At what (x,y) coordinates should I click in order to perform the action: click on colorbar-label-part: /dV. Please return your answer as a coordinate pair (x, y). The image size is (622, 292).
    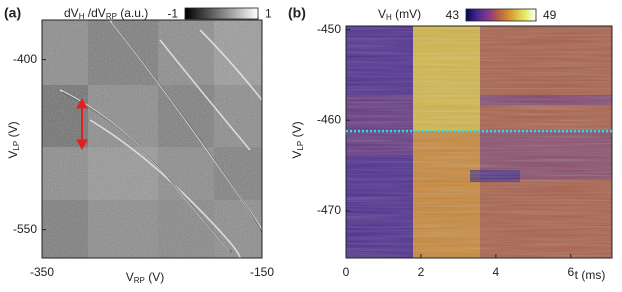
    Looking at the image, I should click on (94, 13).